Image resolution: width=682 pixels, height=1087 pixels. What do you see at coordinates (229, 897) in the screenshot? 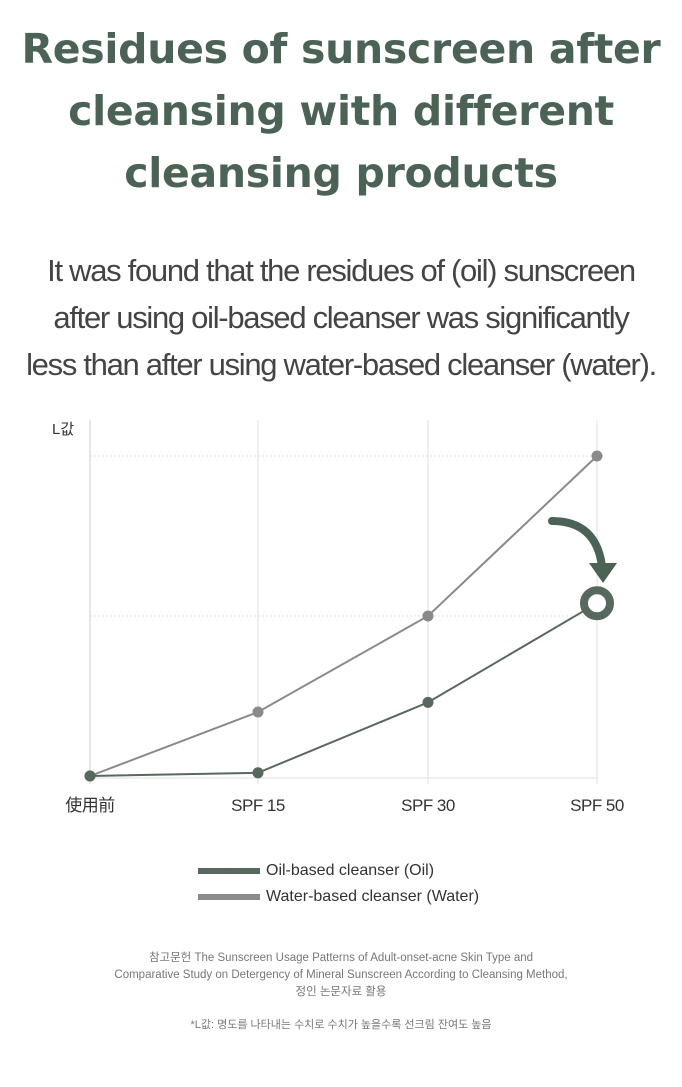
I see `legend-swatch-water` at bounding box center [229, 897].